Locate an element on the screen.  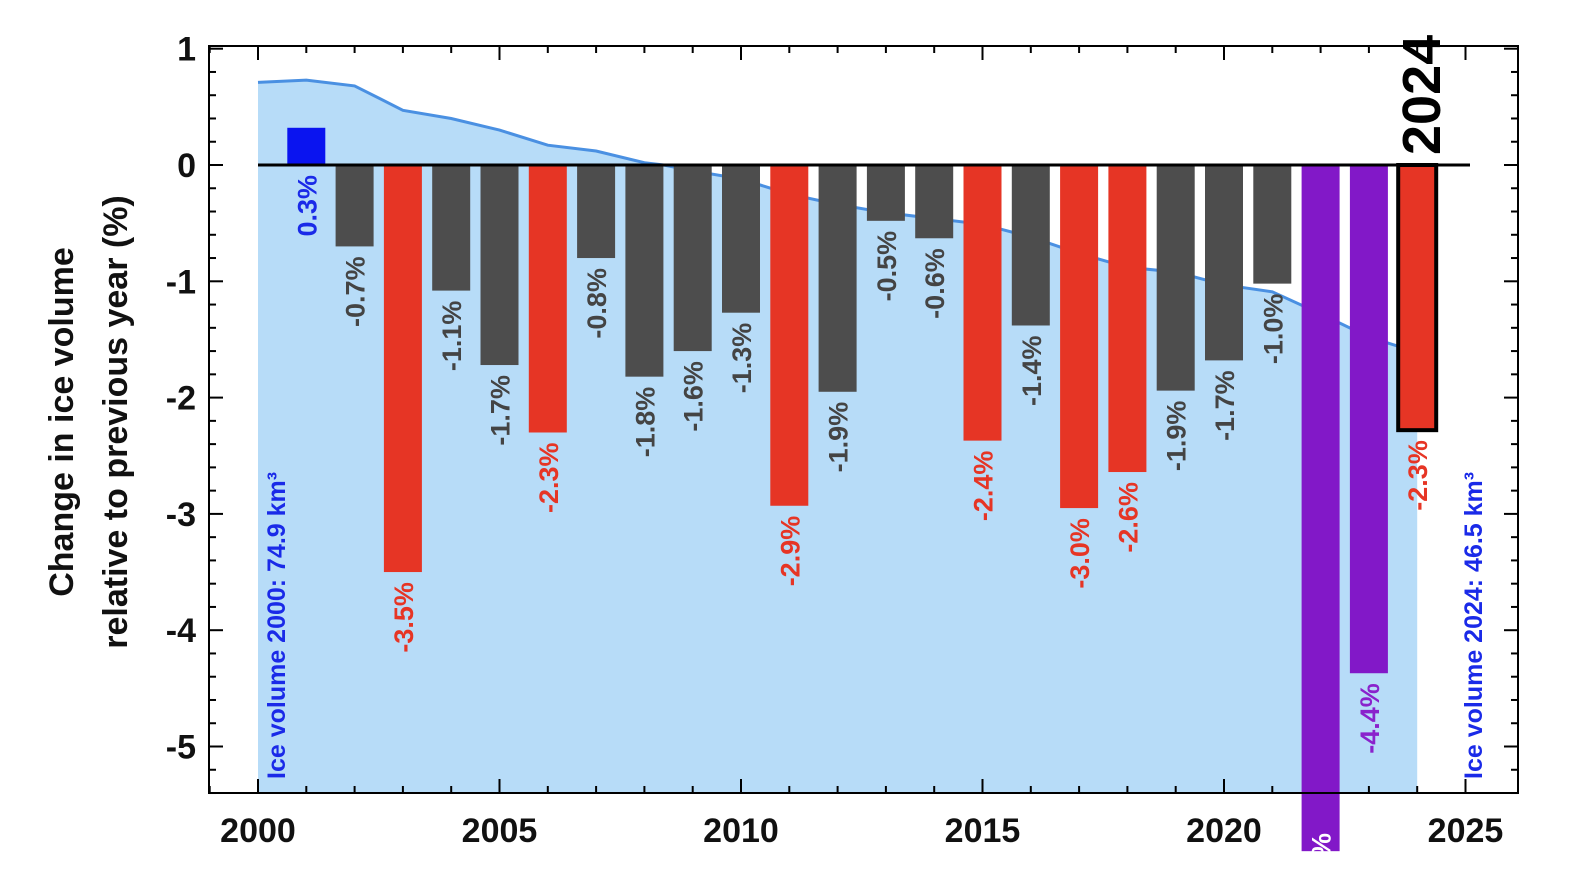
y-tick-label: -4 is located at coordinates (181, 631).